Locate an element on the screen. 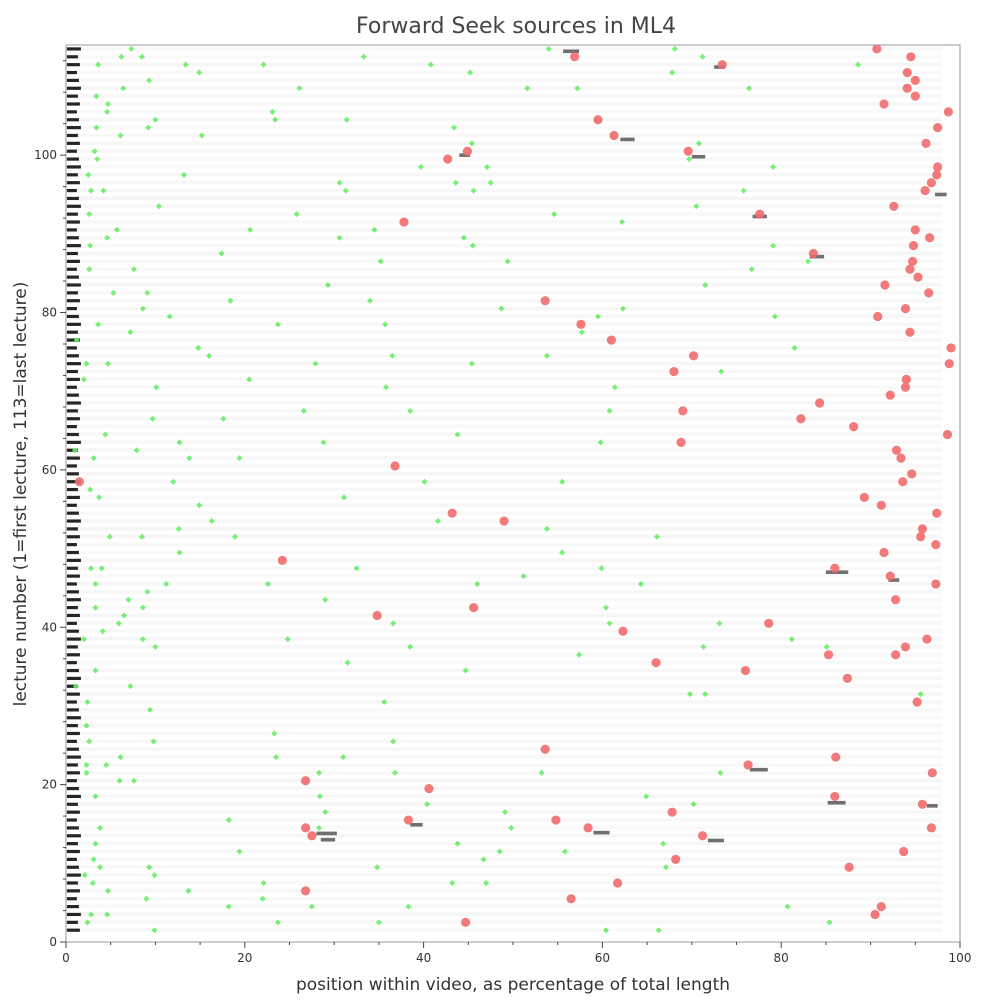 The image size is (1000, 1000). x-tick-label: 100 is located at coordinates (960, 958).